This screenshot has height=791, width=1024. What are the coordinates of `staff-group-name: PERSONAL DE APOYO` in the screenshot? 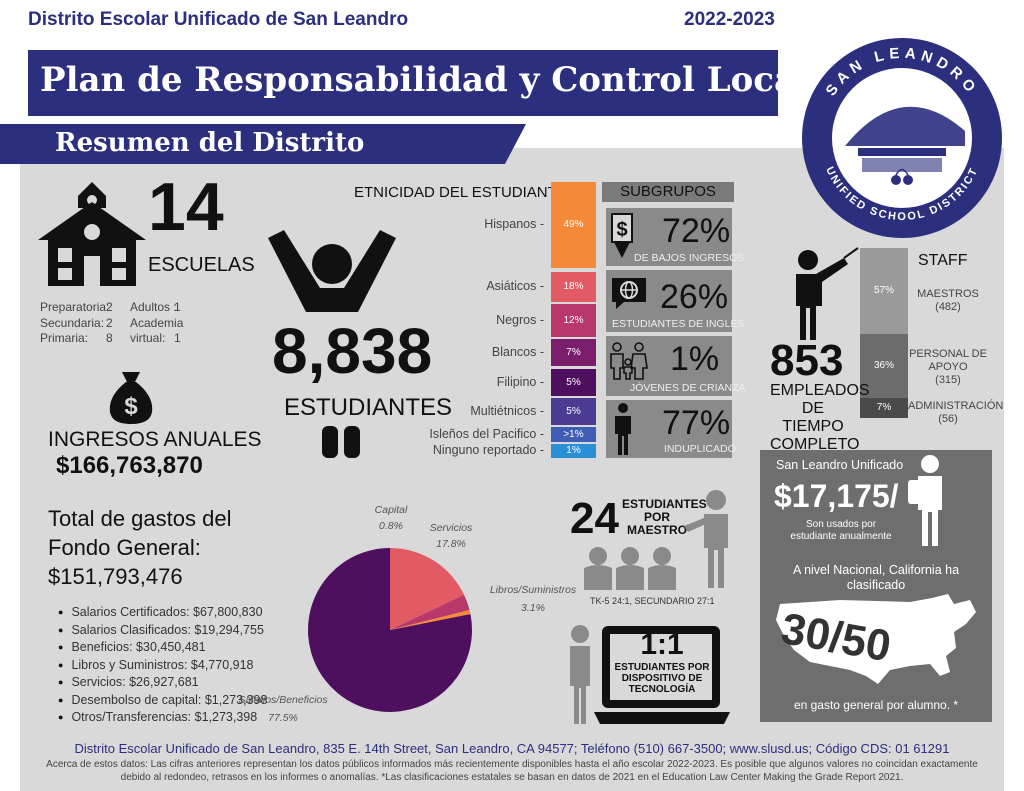 It's located at (948, 360).